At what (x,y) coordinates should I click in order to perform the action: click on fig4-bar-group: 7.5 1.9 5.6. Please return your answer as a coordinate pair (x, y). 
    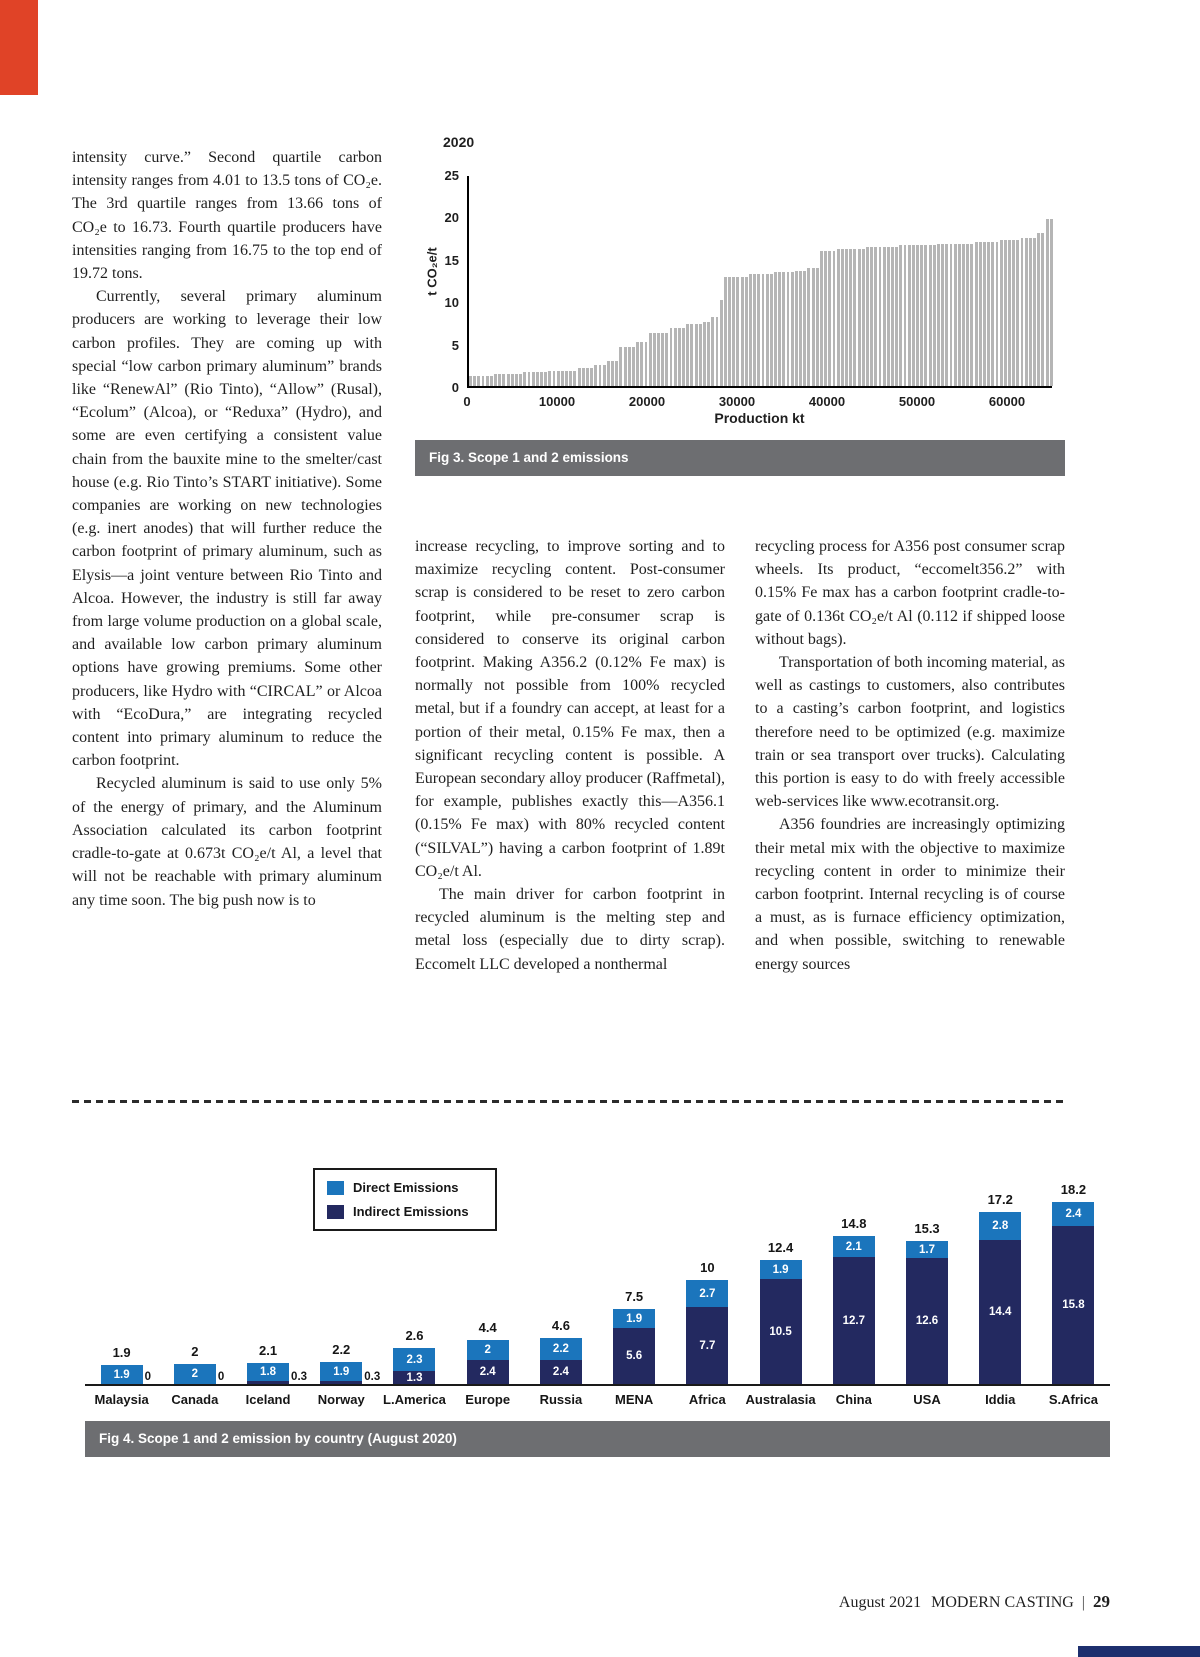
    Looking at the image, I should click on (634, 1276).